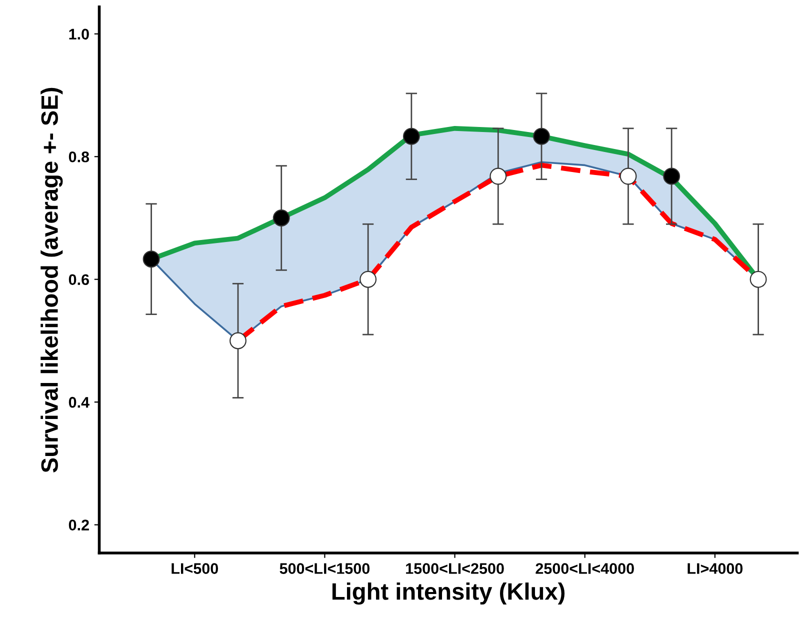 This screenshot has height=627, width=807. I want to click on y-tick-label: 0.8, so click(79, 156).